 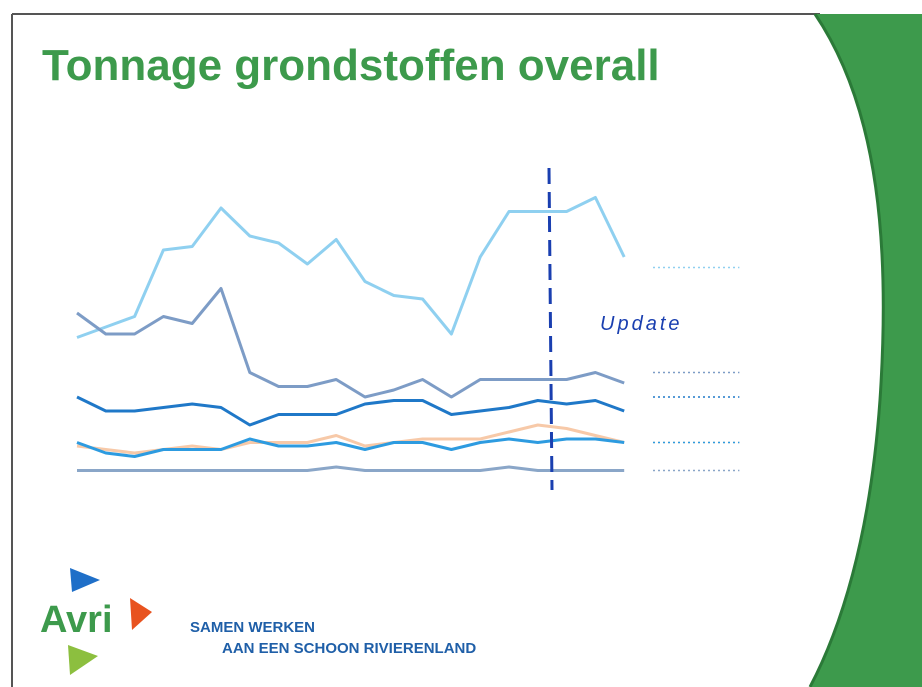 What do you see at coordinates (349, 648) in the screenshot?
I see `slogan-2: AAN EEN SCHOON RIVIERENLAND` at bounding box center [349, 648].